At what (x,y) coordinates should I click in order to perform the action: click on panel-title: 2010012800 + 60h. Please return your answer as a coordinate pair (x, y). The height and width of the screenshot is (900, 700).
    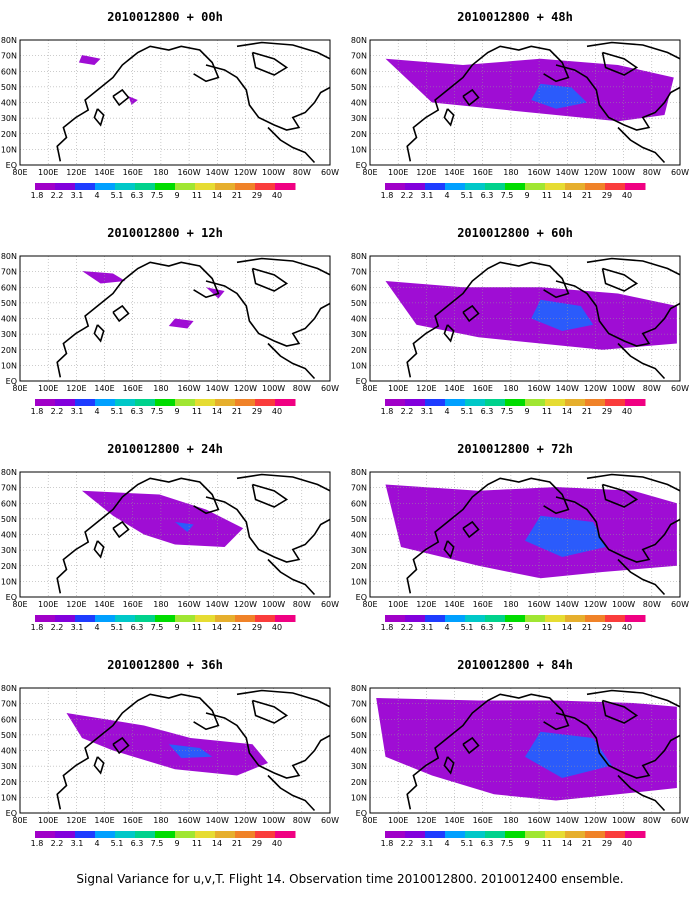
    Looking at the image, I should click on (515, 233).